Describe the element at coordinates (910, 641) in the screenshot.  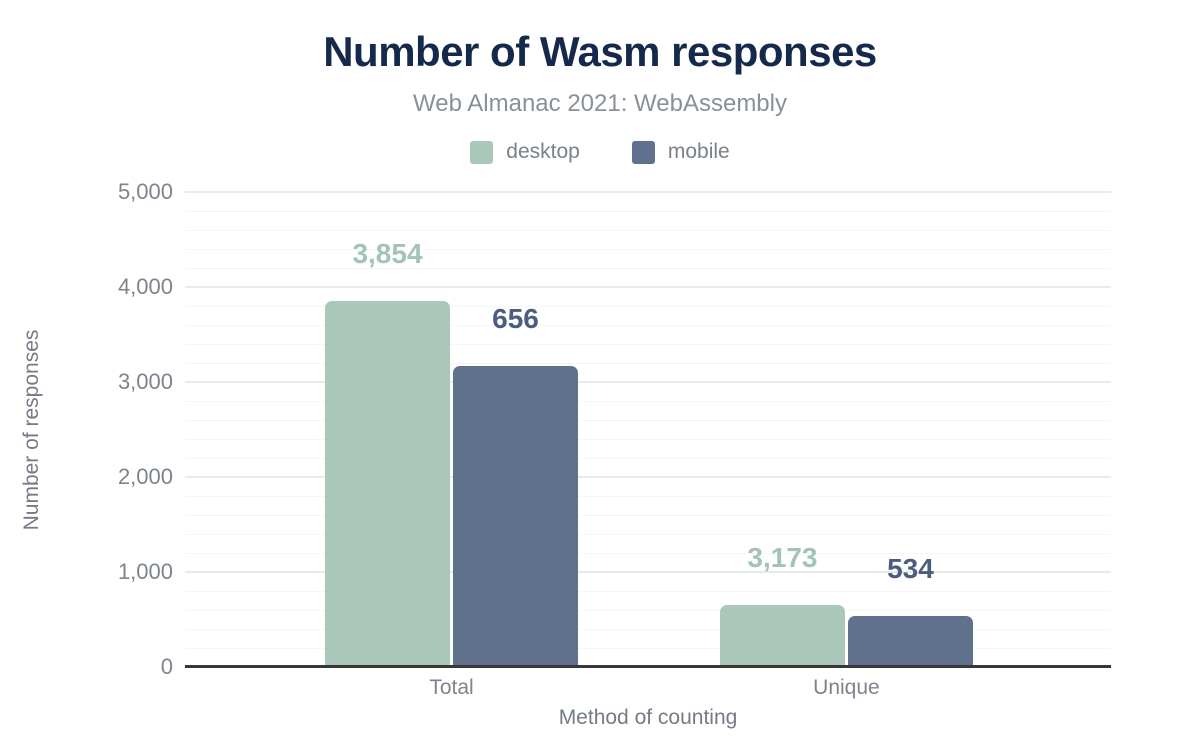
I see `bar-unique-mobile` at that location.